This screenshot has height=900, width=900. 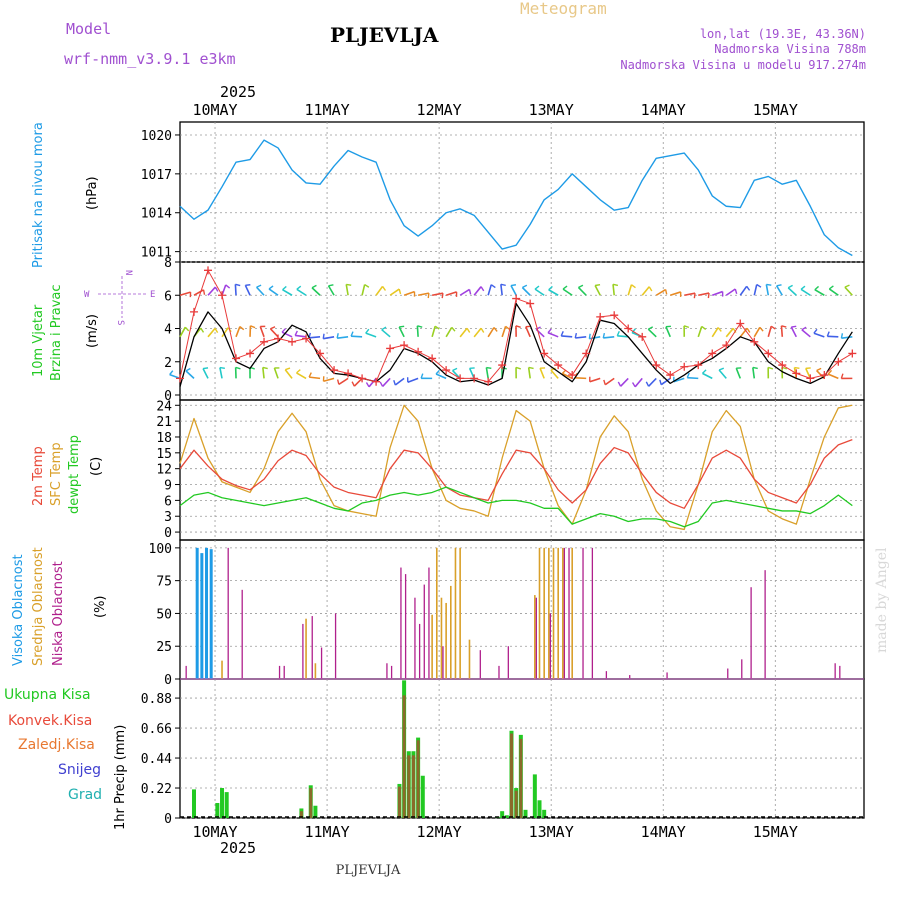 I want to click on legend-snow: Snijeg, so click(x=79, y=770).